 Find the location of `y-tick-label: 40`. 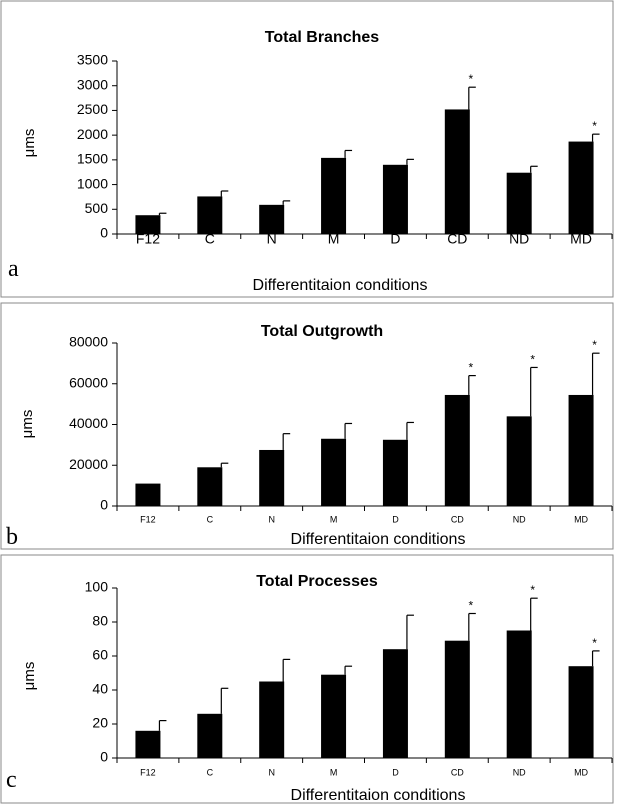

y-tick-label: 40 is located at coordinates (100, 689).